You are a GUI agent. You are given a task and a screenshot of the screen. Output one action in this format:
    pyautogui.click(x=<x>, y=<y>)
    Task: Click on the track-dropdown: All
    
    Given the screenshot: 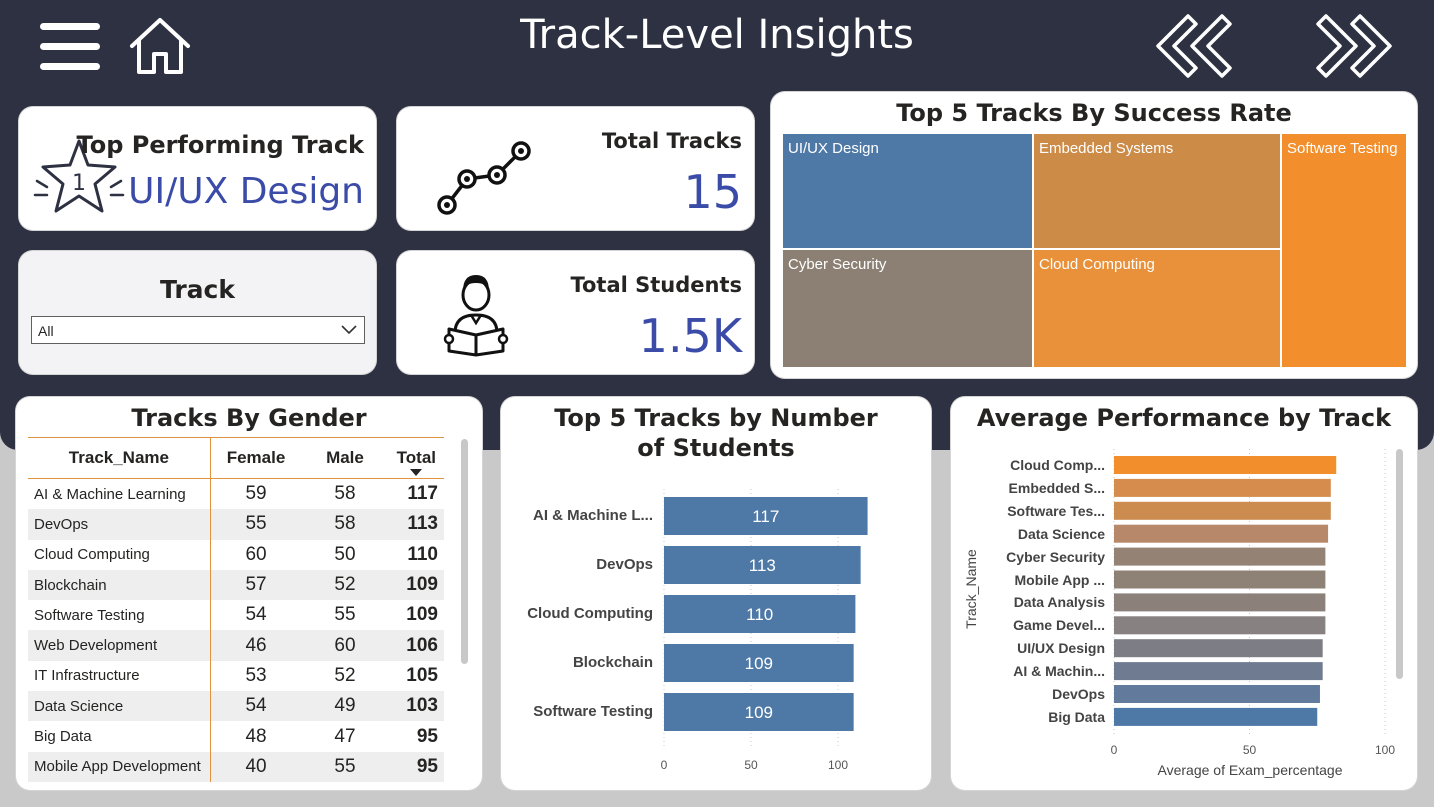 What is the action you would take?
    pyautogui.click(x=198, y=330)
    